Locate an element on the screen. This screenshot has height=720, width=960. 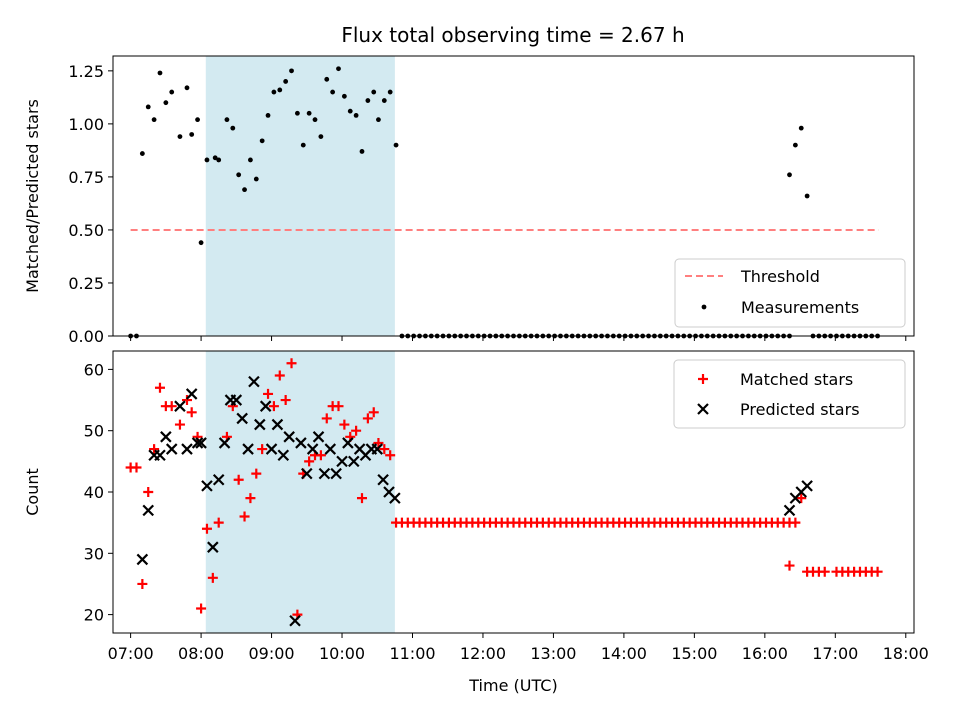
y-tick-label: 0.00 is located at coordinates (86, 336).